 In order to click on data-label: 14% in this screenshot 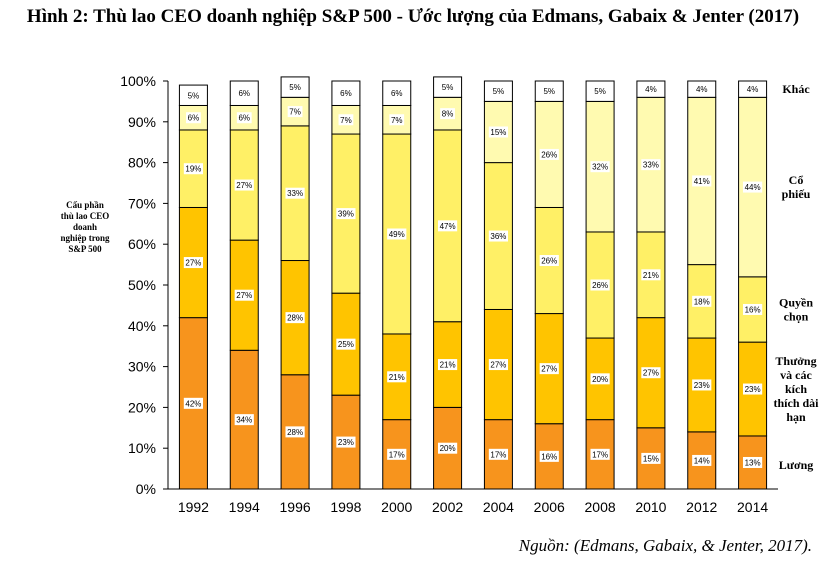, I will do `click(702, 460)`.